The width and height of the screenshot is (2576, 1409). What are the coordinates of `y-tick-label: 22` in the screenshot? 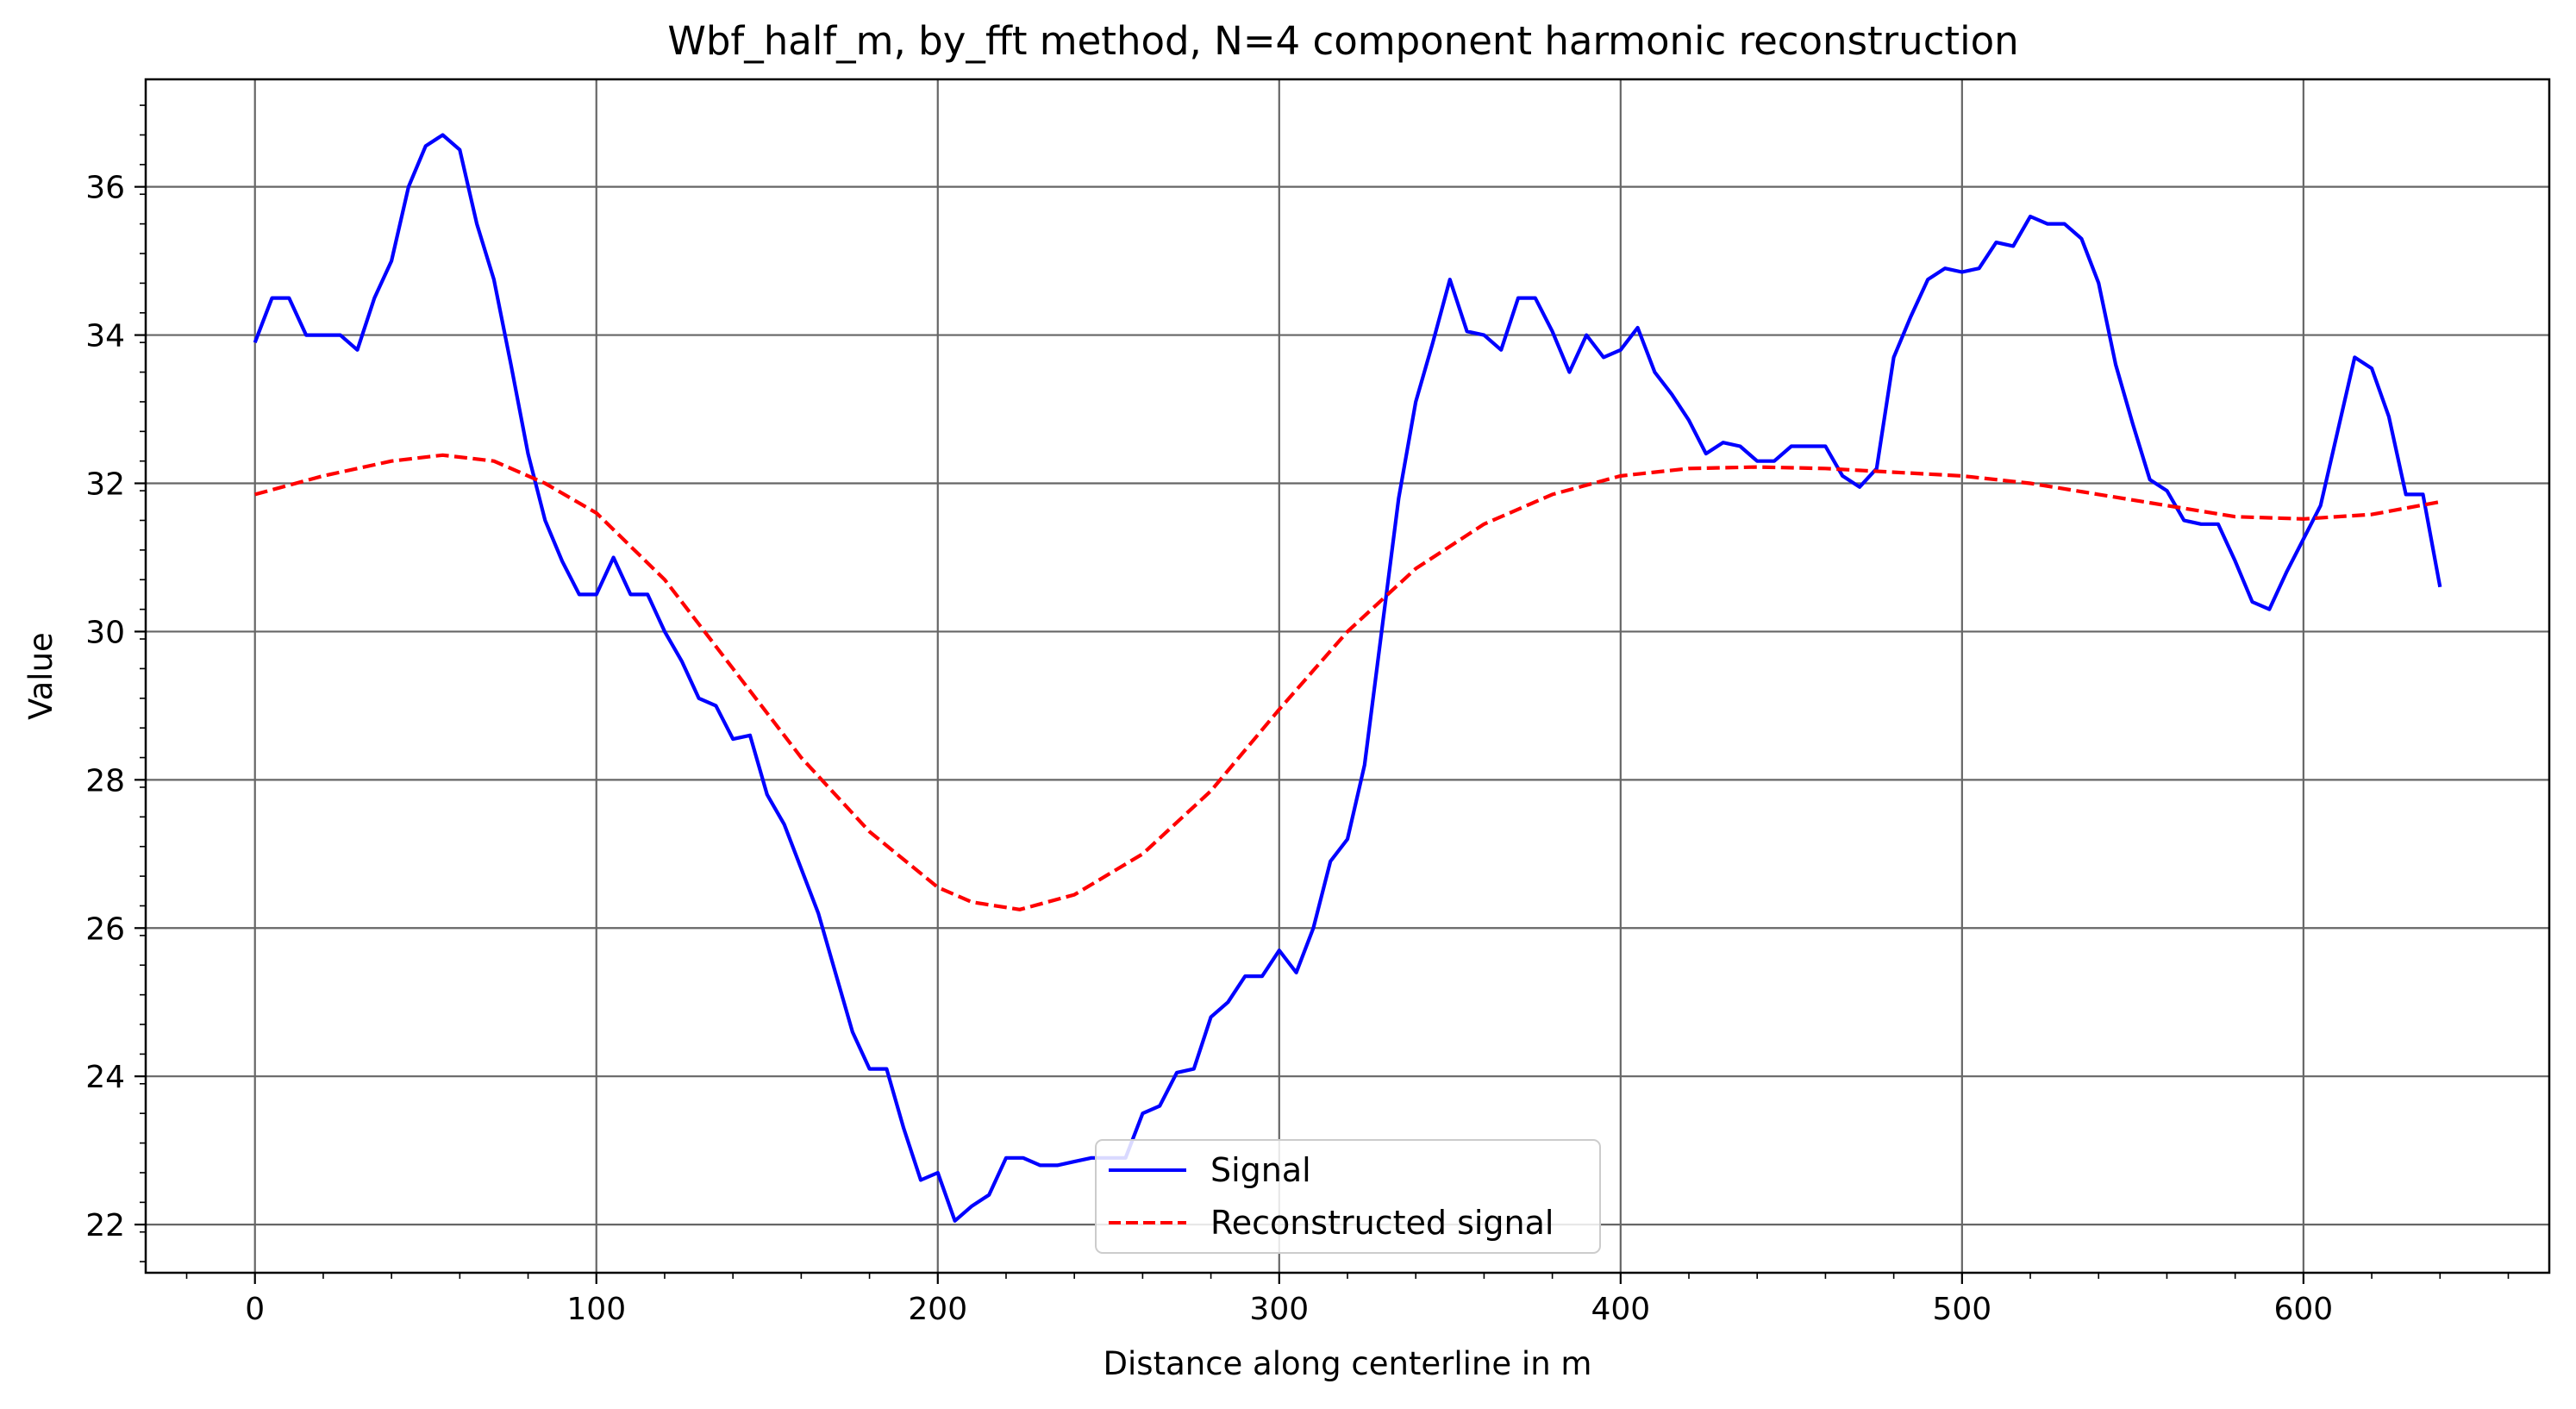 It's located at (105, 1225).